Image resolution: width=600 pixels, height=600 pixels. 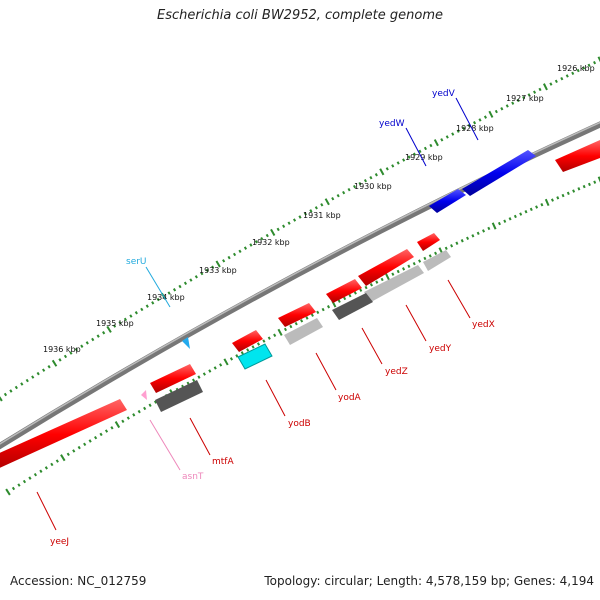 What do you see at coordinates (247, 341) in the screenshot?
I see `gene-arrow-yodB` at bounding box center [247, 341].